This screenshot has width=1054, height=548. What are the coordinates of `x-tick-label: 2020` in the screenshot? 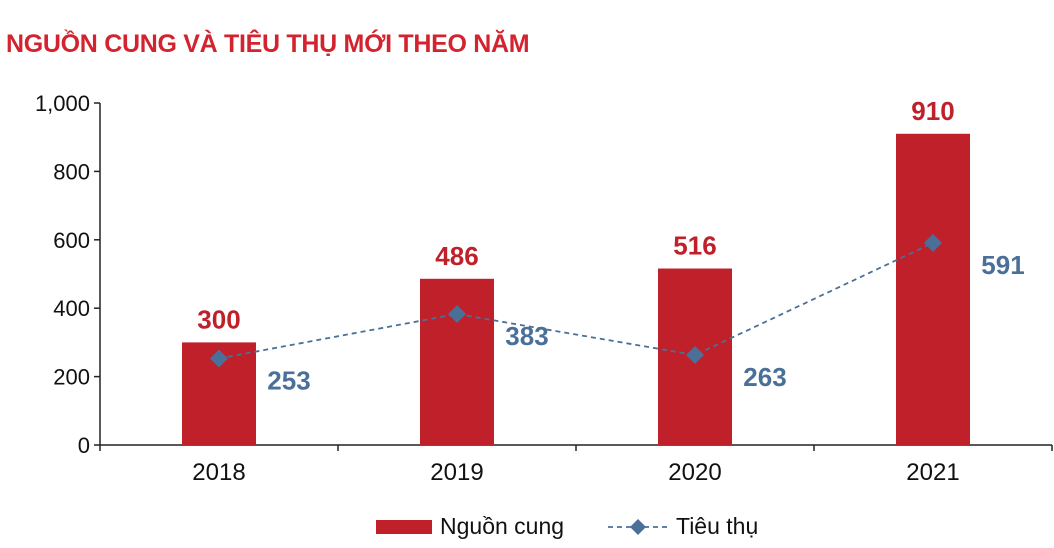 It's located at (694, 472).